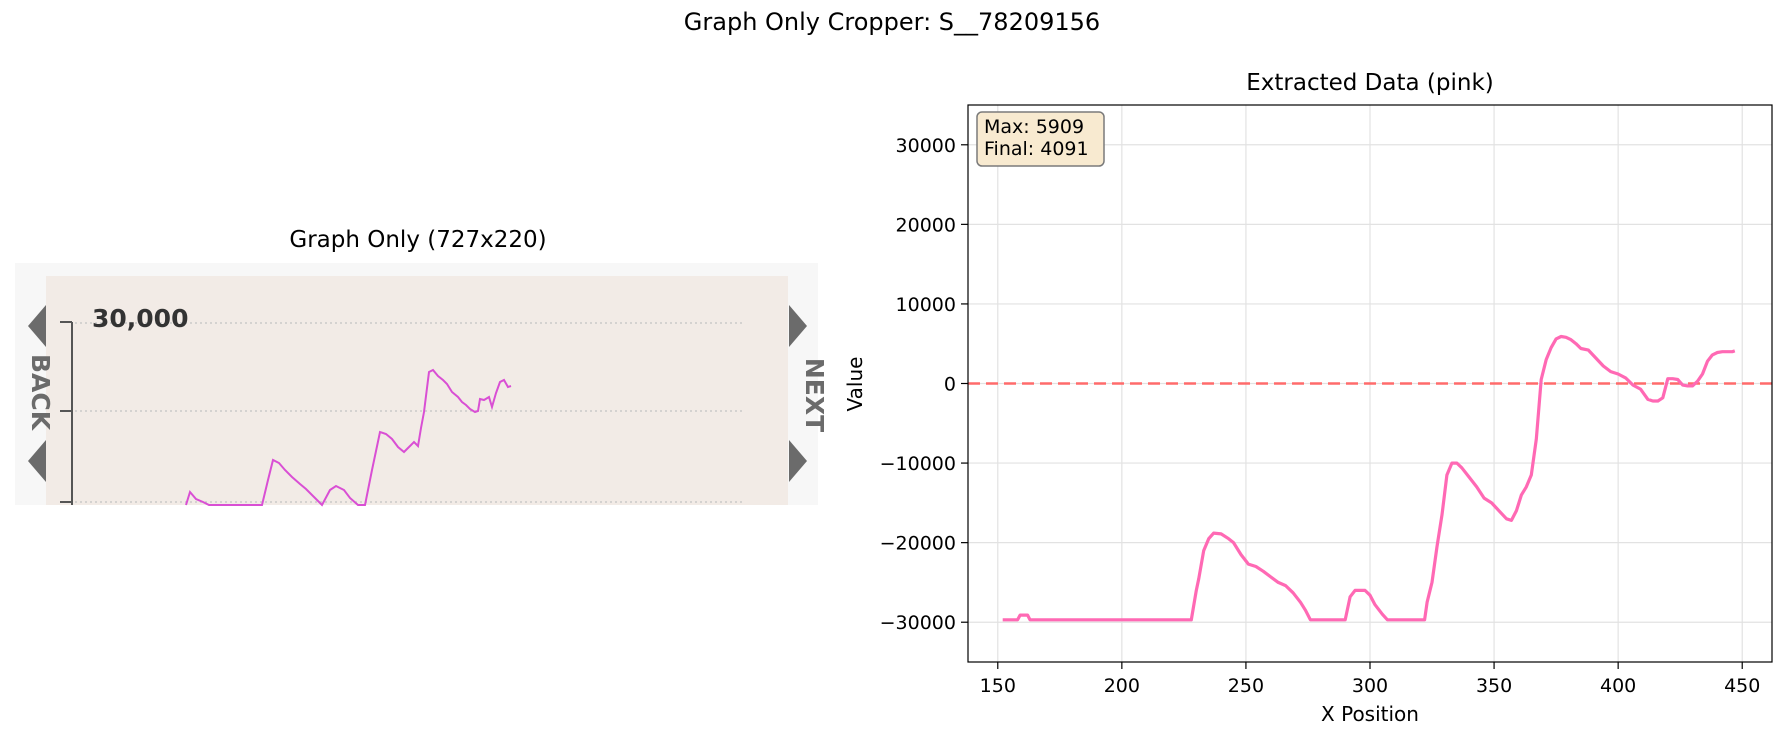 The height and width of the screenshot is (740, 1784). I want to click on stats-annotation: Max: 5909 Final: 4091, so click(1040, 139).